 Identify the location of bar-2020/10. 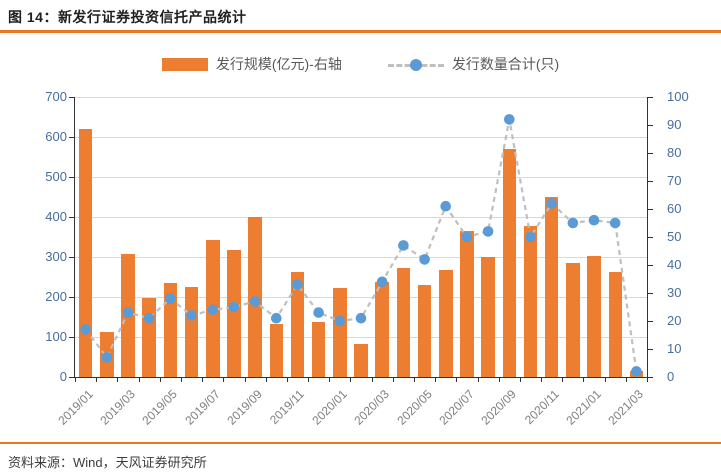
(530, 301).